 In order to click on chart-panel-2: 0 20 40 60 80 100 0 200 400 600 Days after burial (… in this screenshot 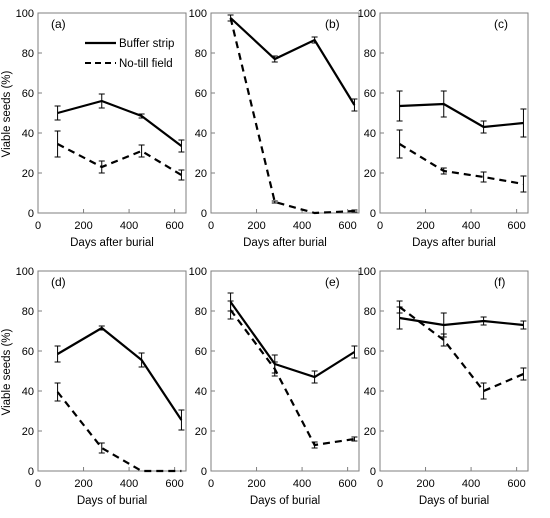, I will do `click(274, 128)`.